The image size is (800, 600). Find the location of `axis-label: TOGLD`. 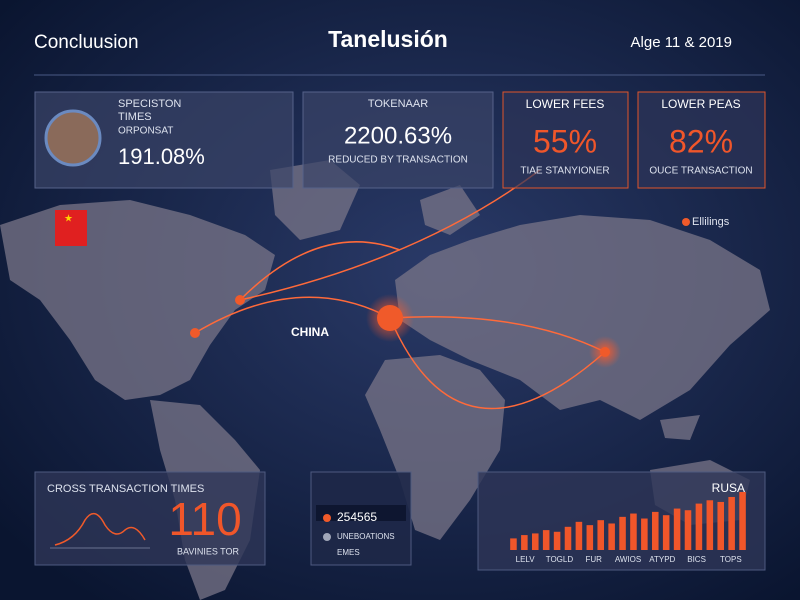

axis-label: TOGLD is located at coordinates (560, 559).